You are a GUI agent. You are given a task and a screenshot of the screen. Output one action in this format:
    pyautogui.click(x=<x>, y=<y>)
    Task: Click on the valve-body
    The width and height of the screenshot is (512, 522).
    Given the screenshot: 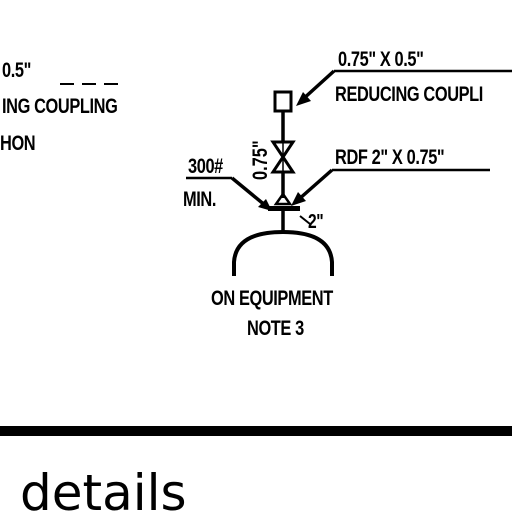 What is the action you would take?
    pyautogui.click(x=283, y=157)
    